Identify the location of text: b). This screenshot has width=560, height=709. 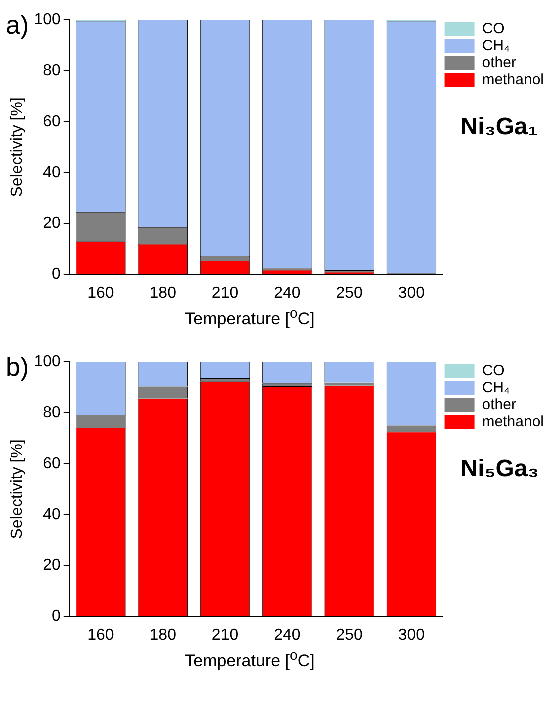
(18, 367).